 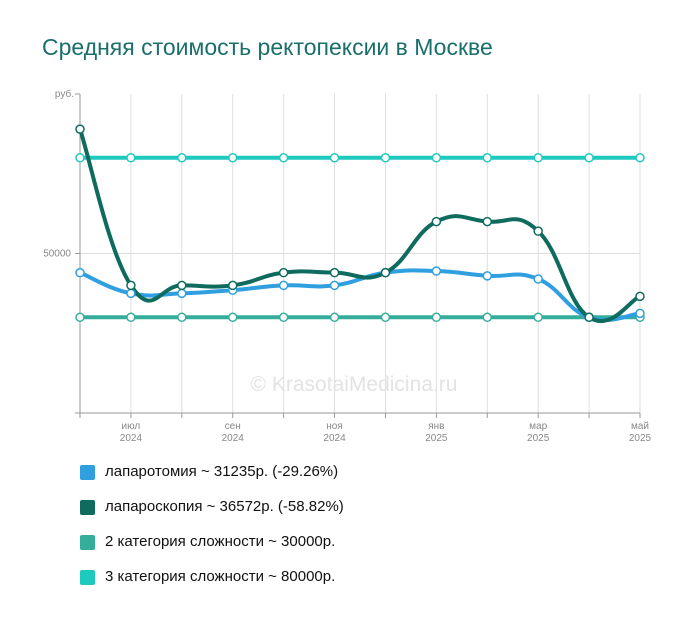 I want to click on y-tick-label: 50000, so click(x=57, y=254).